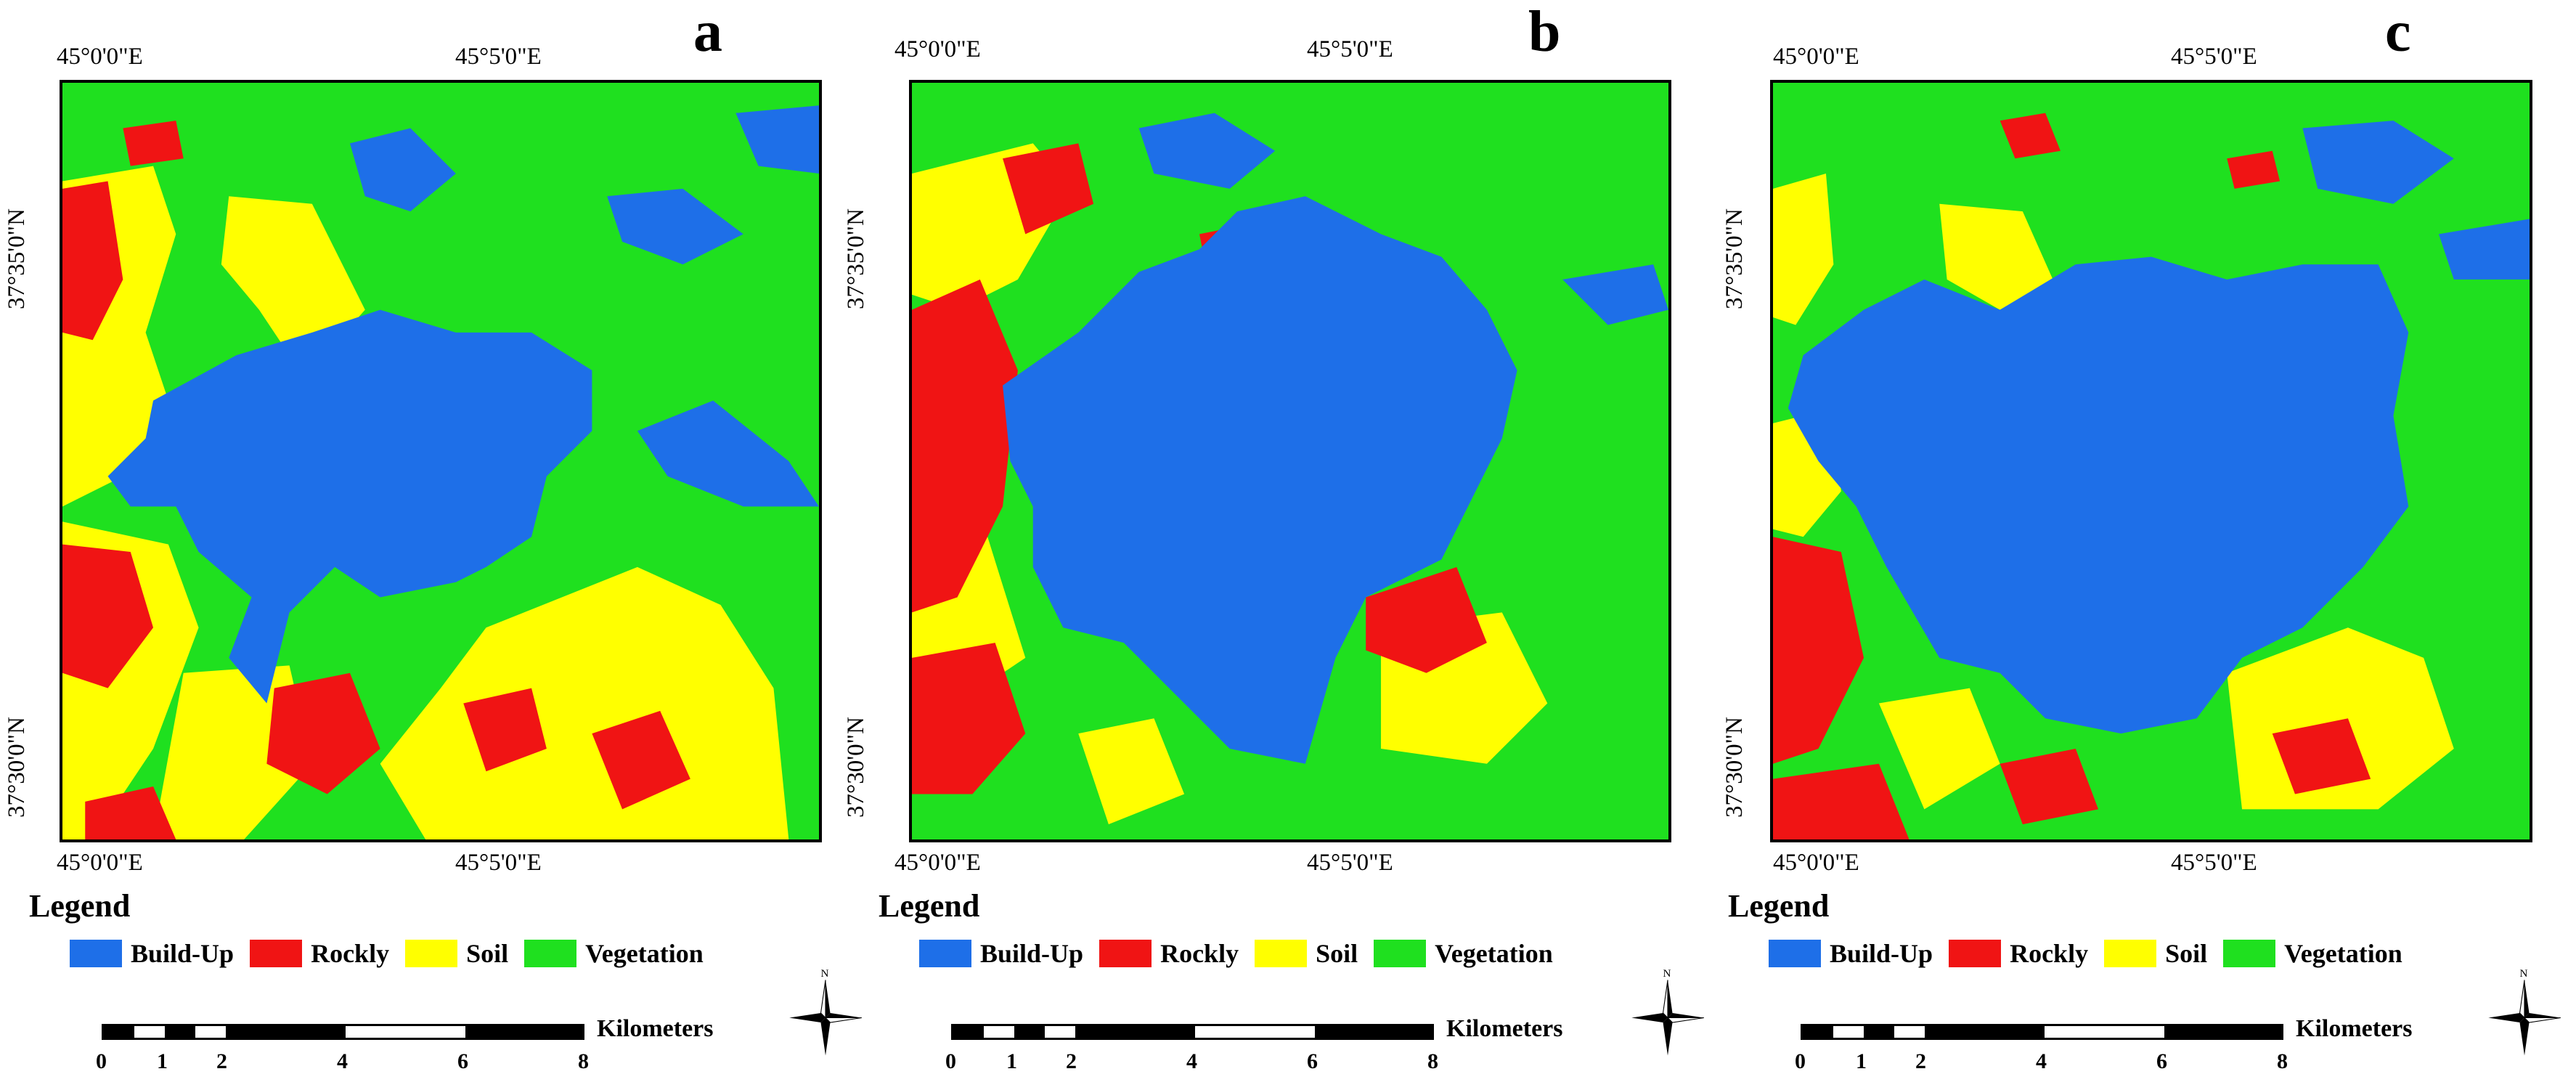 The image size is (2576, 1090). What do you see at coordinates (707, 32) in the screenshot?
I see `panel-letter: a` at bounding box center [707, 32].